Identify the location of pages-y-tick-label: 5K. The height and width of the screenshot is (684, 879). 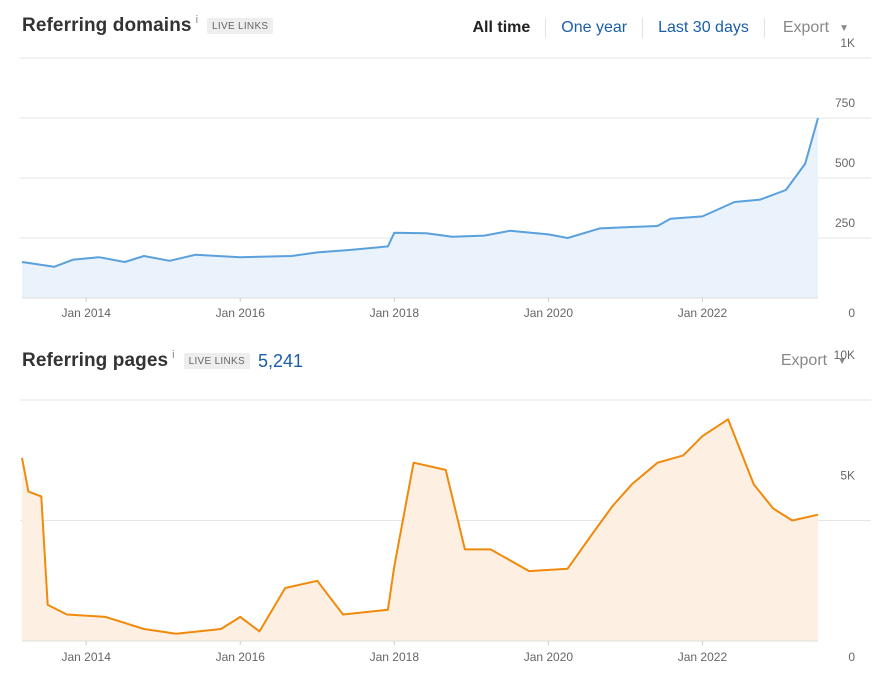
(847, 475).